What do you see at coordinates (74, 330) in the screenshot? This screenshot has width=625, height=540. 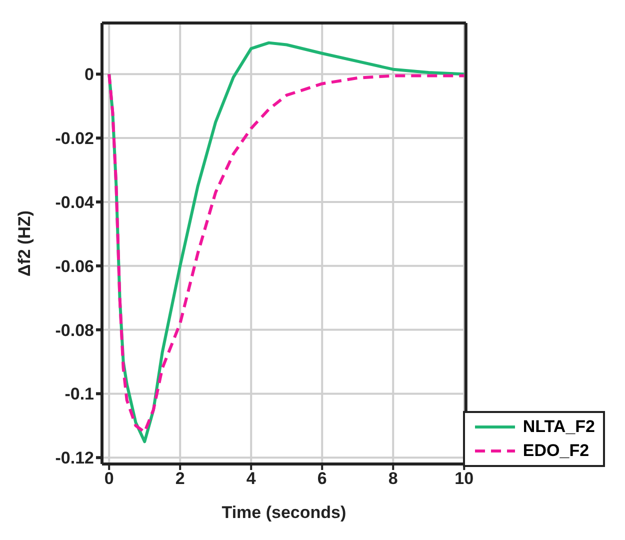 I see `y-tick-label: -0.08` at bounding box center [74, 330].